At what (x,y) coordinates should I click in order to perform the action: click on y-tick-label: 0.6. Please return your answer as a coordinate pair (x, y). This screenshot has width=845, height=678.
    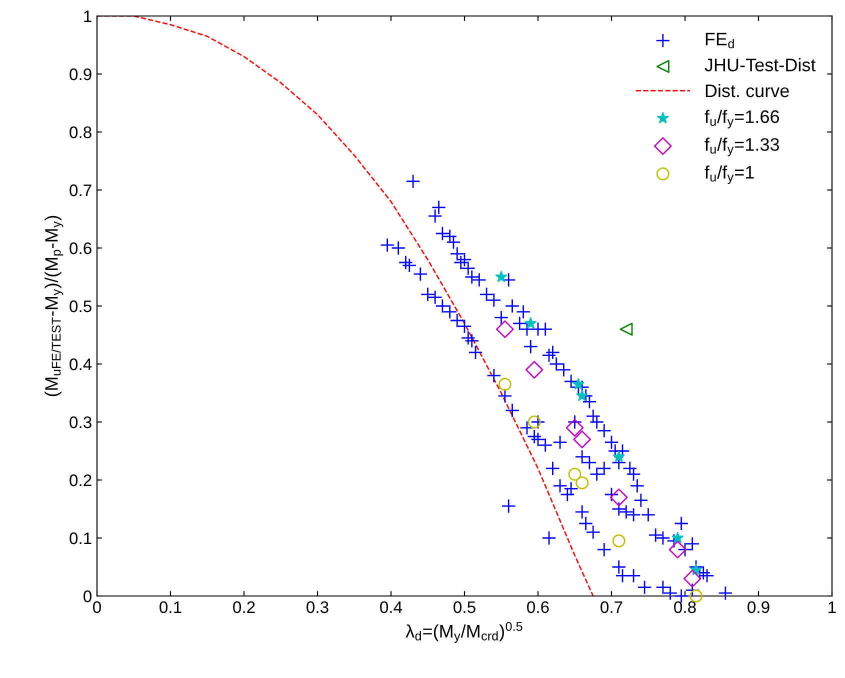
    Looking at the image, I should click on (81, 248).